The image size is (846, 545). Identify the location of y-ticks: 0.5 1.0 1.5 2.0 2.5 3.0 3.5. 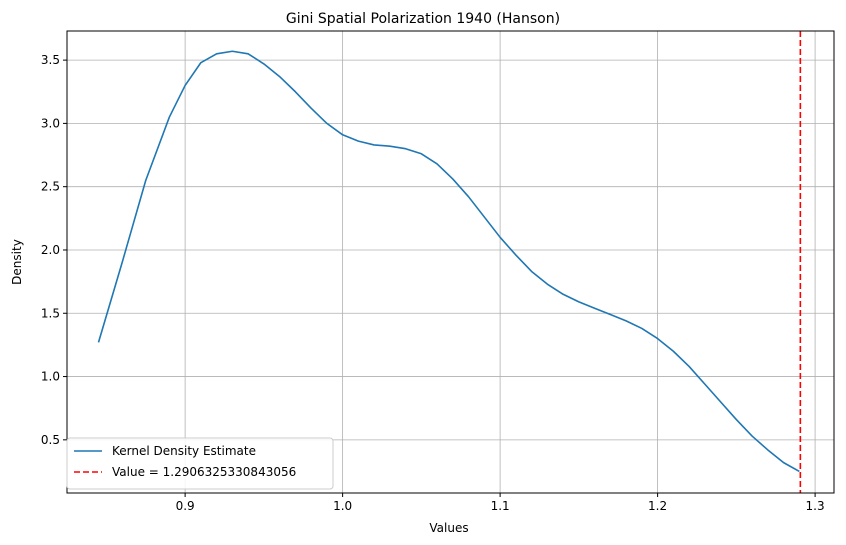
(54, 250).